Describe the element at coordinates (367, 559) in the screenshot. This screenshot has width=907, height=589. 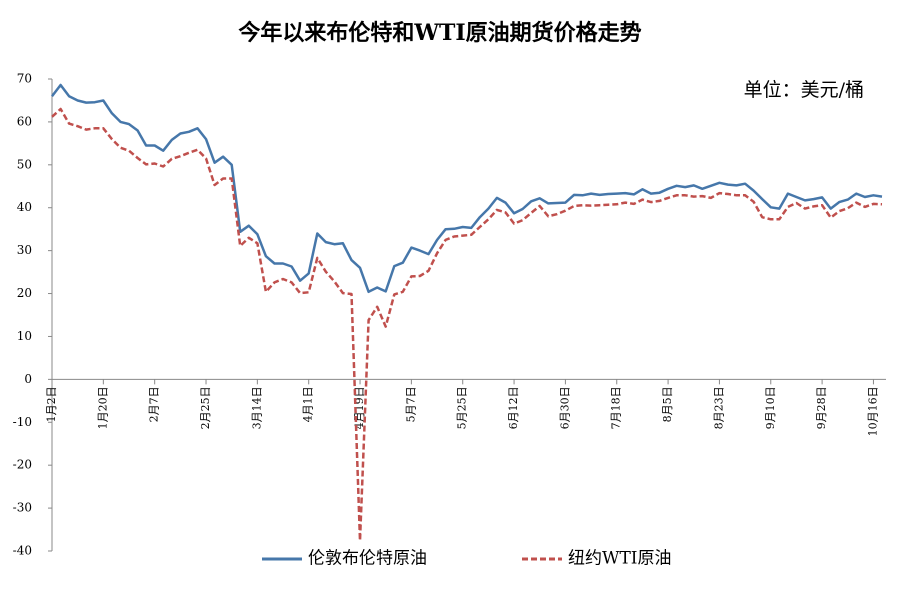
I see `legend-text: 伦敦布伦特原油` at that location.